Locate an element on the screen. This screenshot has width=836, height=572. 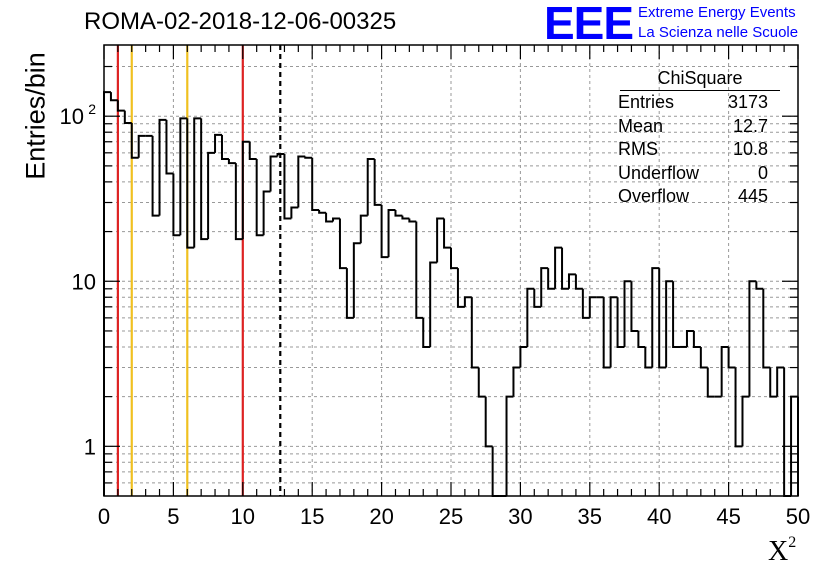
x-tick-label: 20 is located at coordinates (381, 516).